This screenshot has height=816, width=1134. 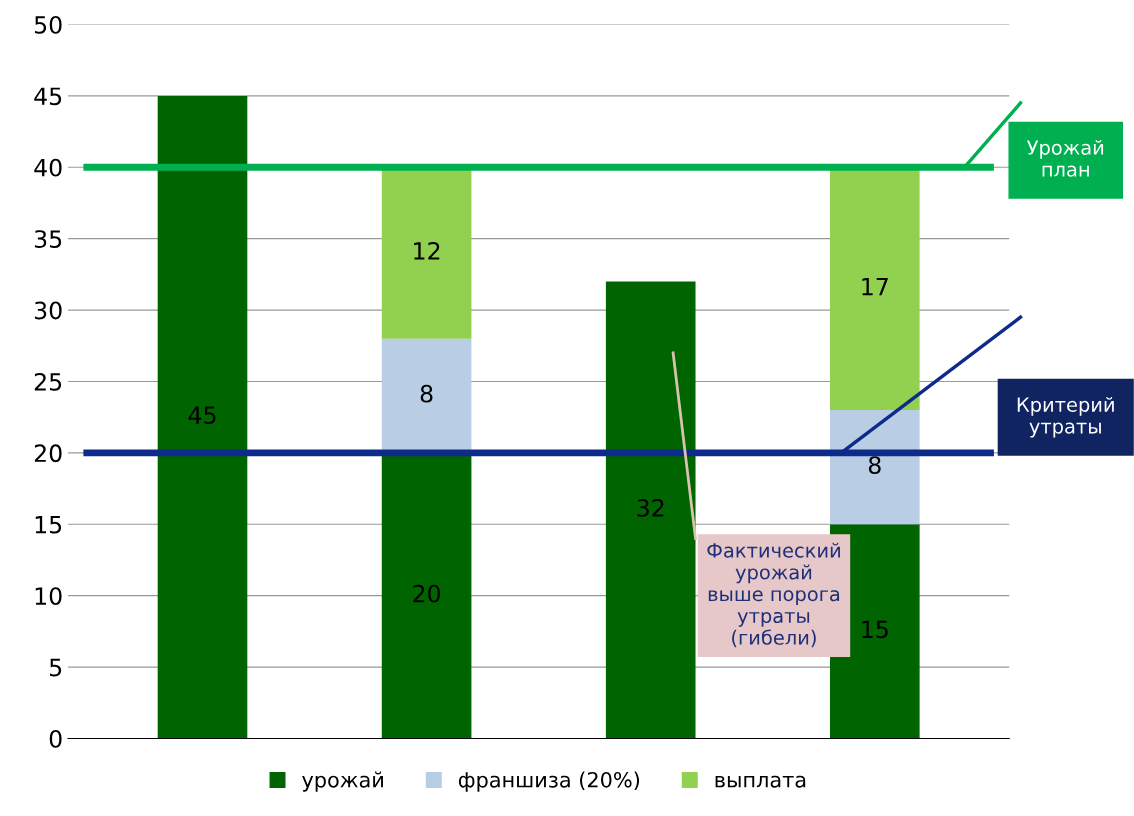 What do you see at coordinates (48, 525) in the screenshot?
I see `y-tick-label: 15` at bounding box center [48, 525].